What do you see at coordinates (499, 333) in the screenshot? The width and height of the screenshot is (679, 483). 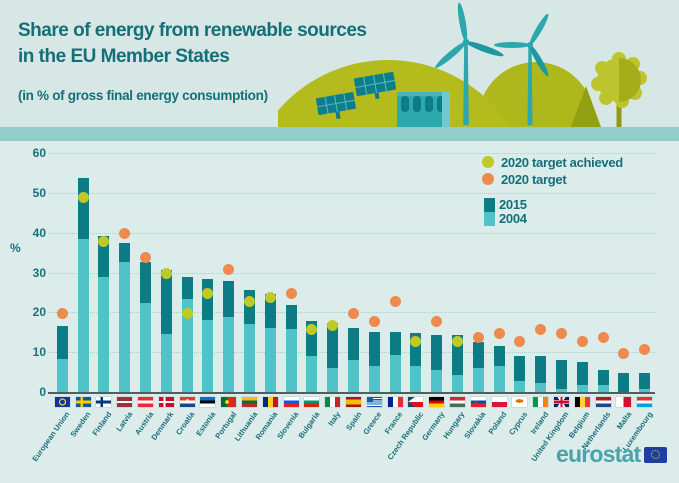 I see `target-dot-poland` at bounding box center [499, 333].